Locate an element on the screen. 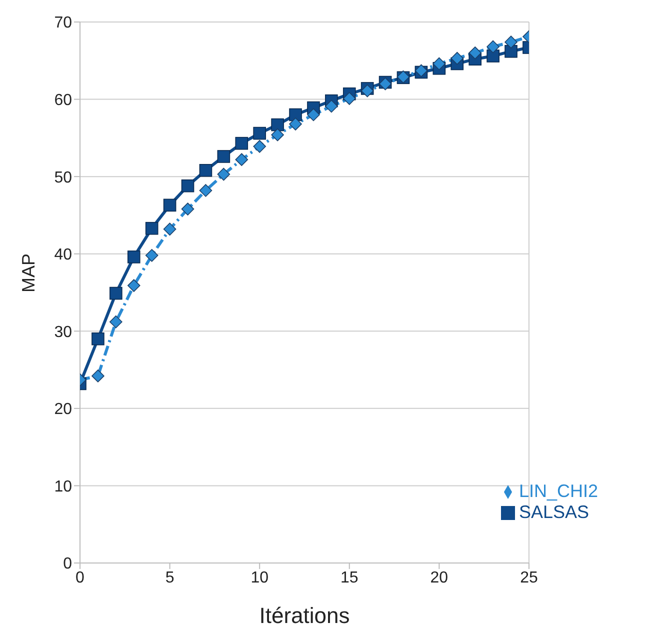  x-tick-label: 15 is located at coordinates (349, 577).